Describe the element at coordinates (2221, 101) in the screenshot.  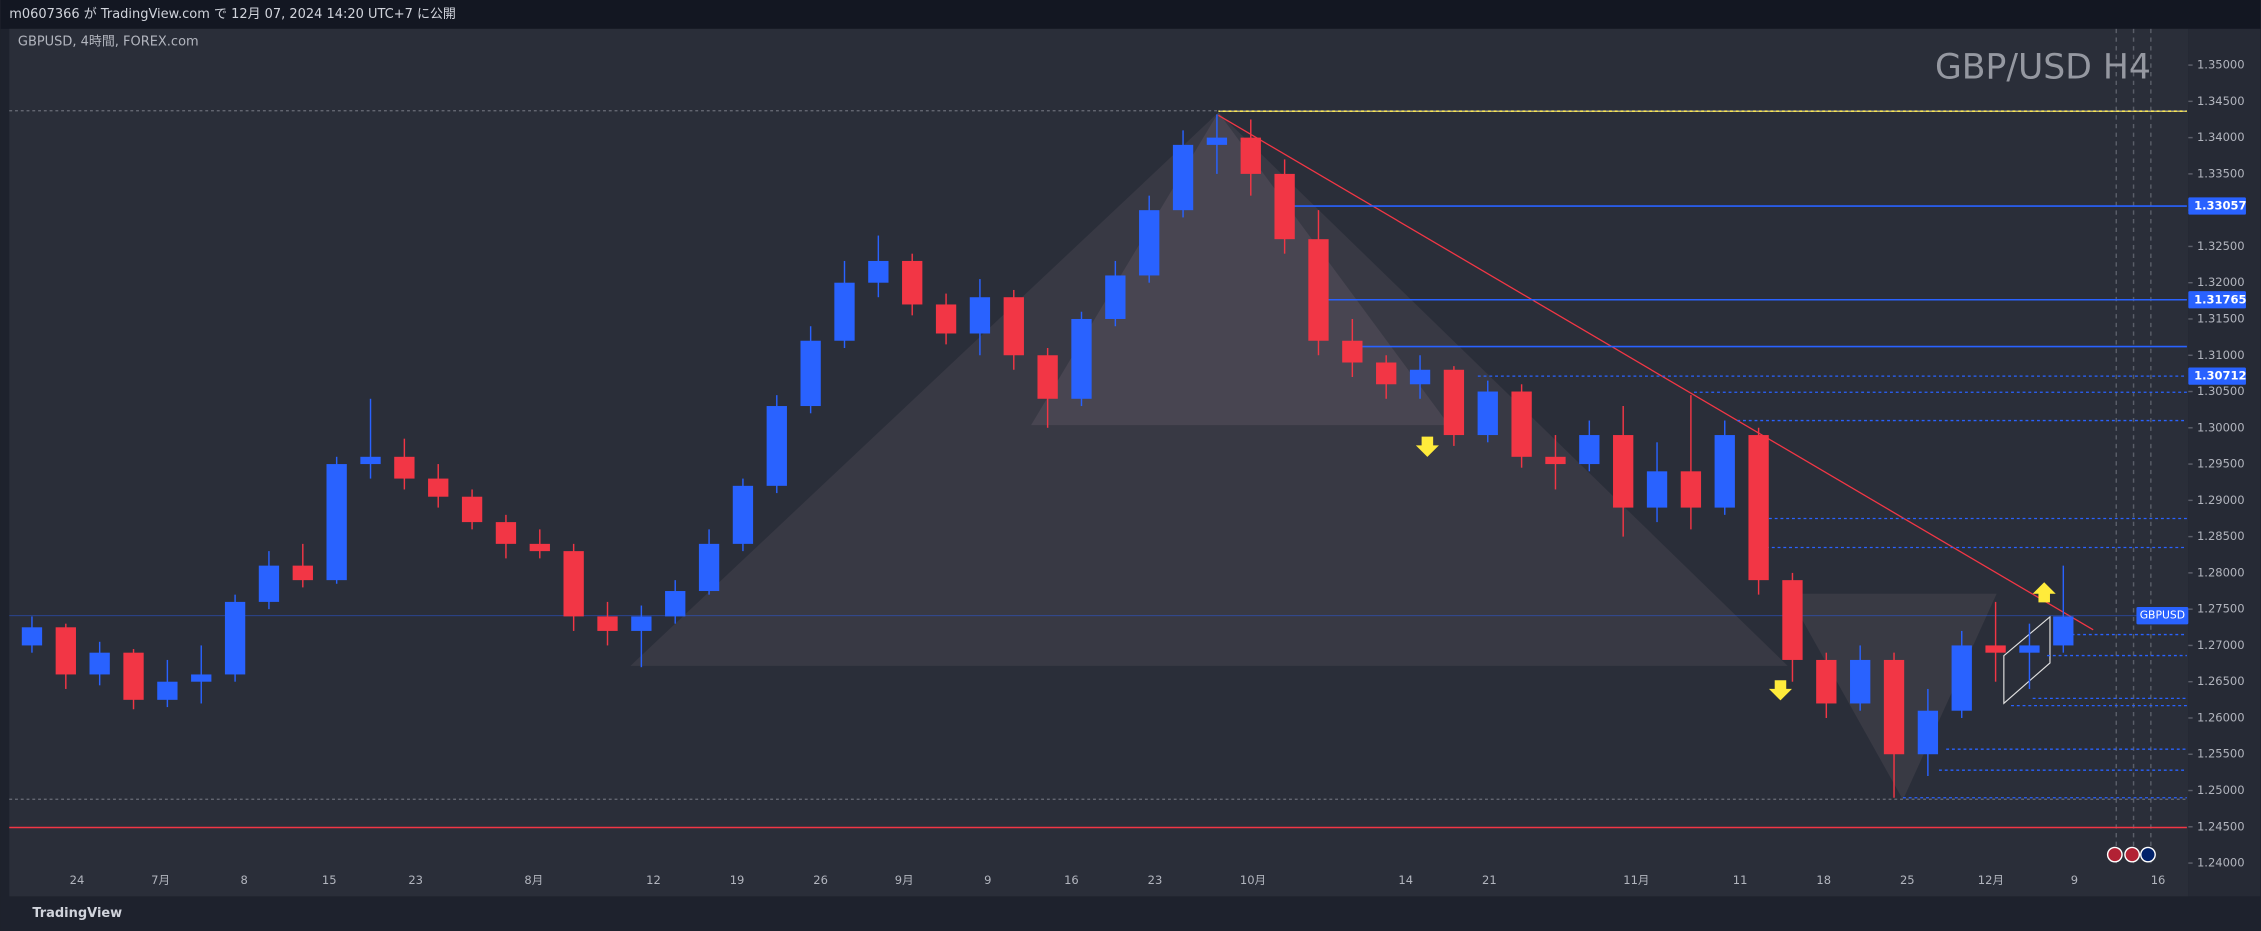
I see `y-tick-label: 1.34500` at that location.